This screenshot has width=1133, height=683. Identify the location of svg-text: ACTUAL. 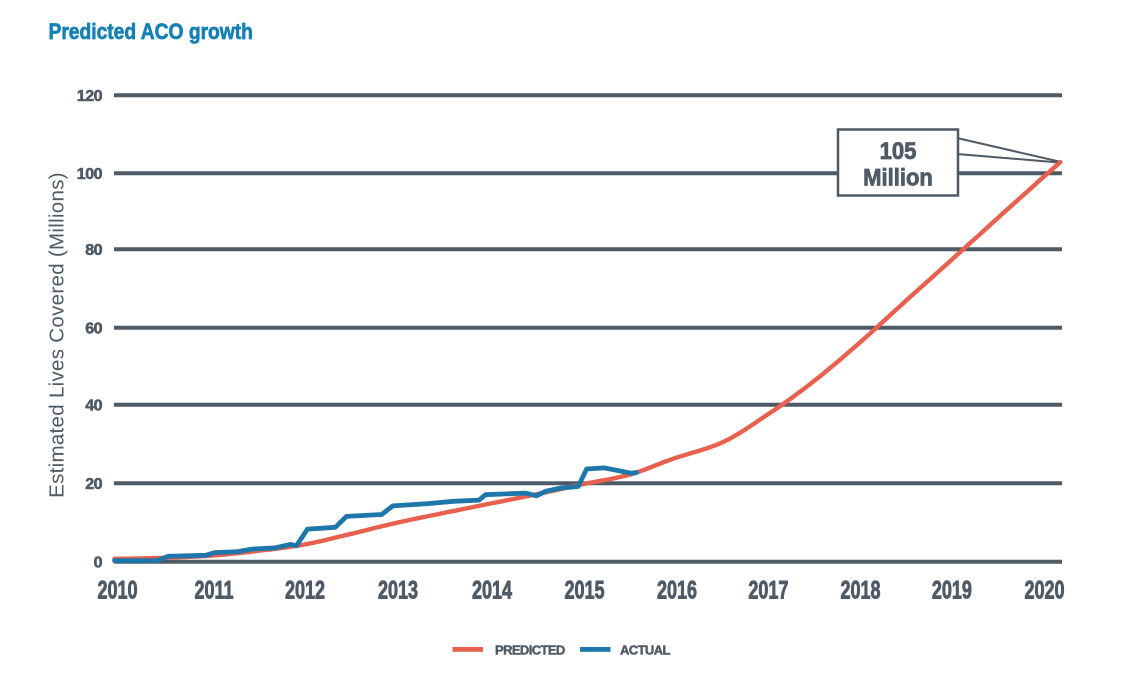
(645, 650).